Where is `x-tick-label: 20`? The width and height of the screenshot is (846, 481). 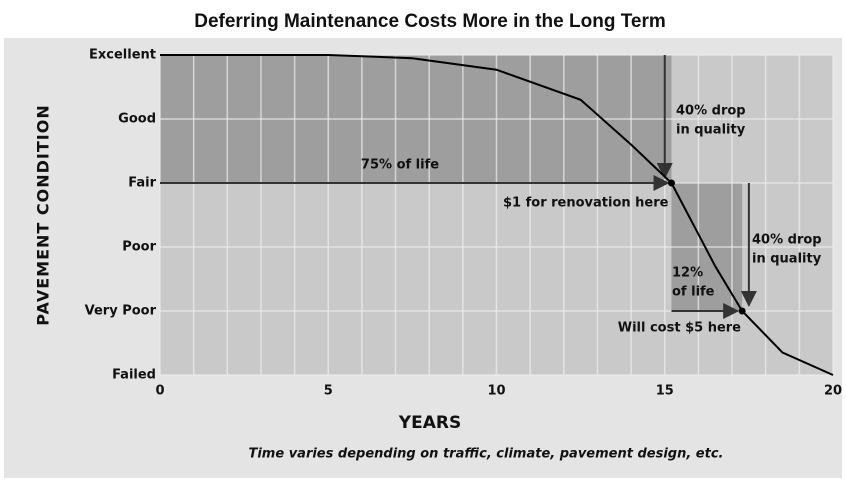
x-tick-label: 20 is located at coordinates (833, 391).